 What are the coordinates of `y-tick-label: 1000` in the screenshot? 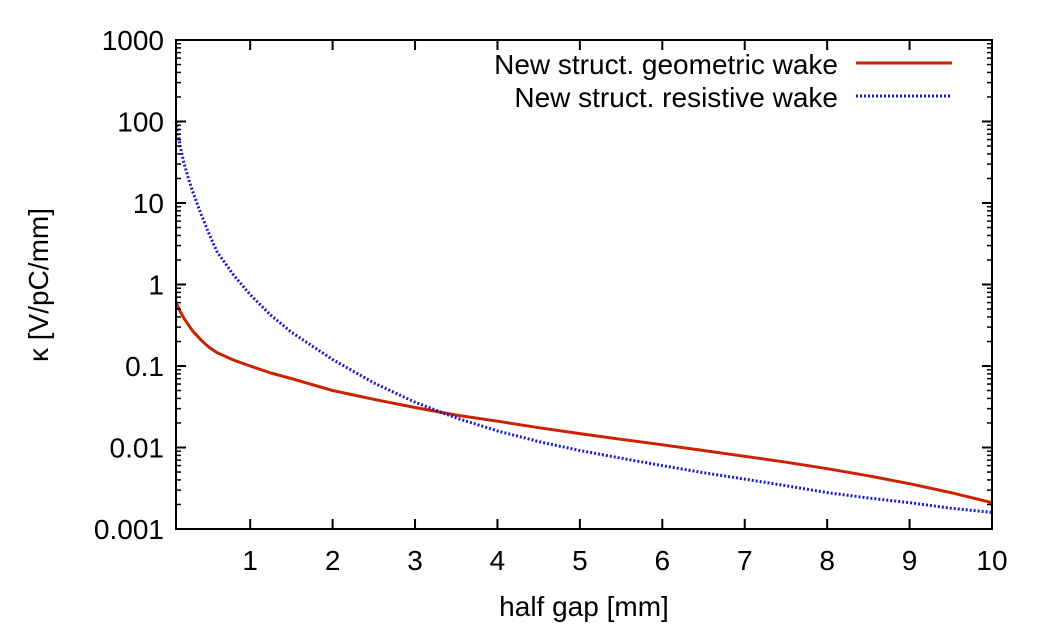 It's located at (133, 40).